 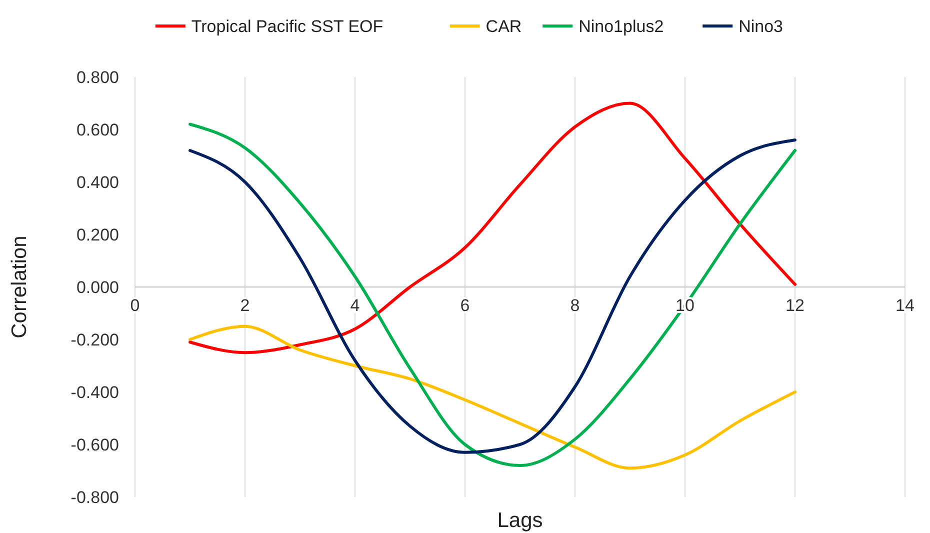 I want to click on y-tick-label: 0.800, so click(x=97, y=77).